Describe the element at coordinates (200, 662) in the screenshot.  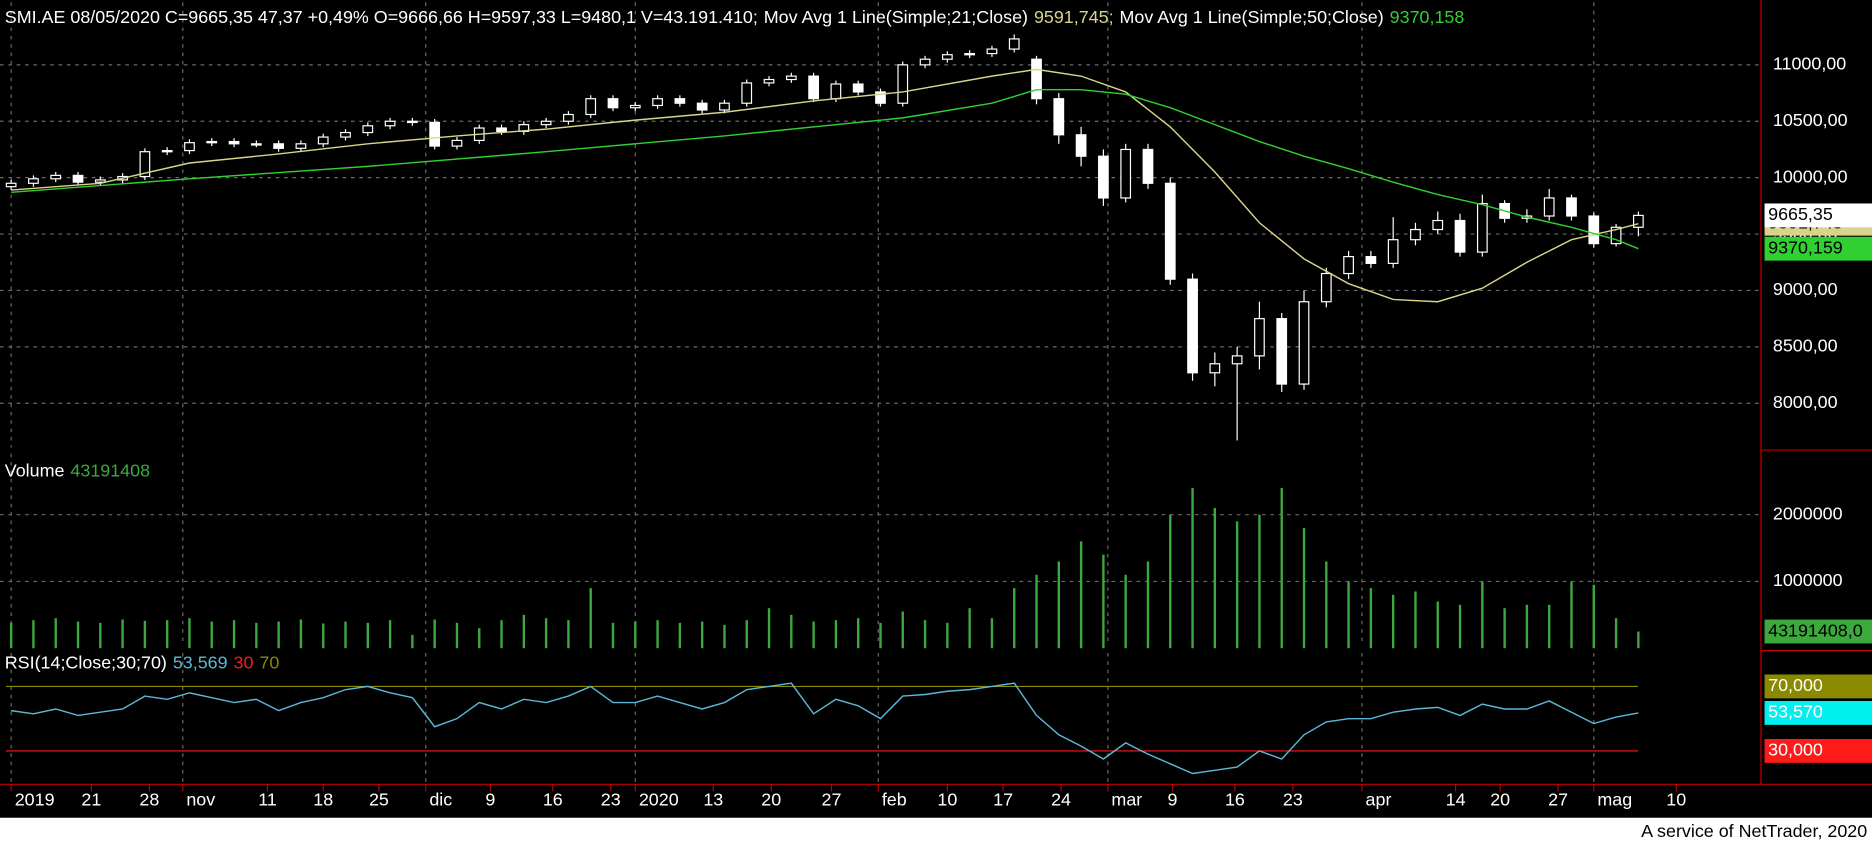
I see `legend-entry: 53,569` at that location.